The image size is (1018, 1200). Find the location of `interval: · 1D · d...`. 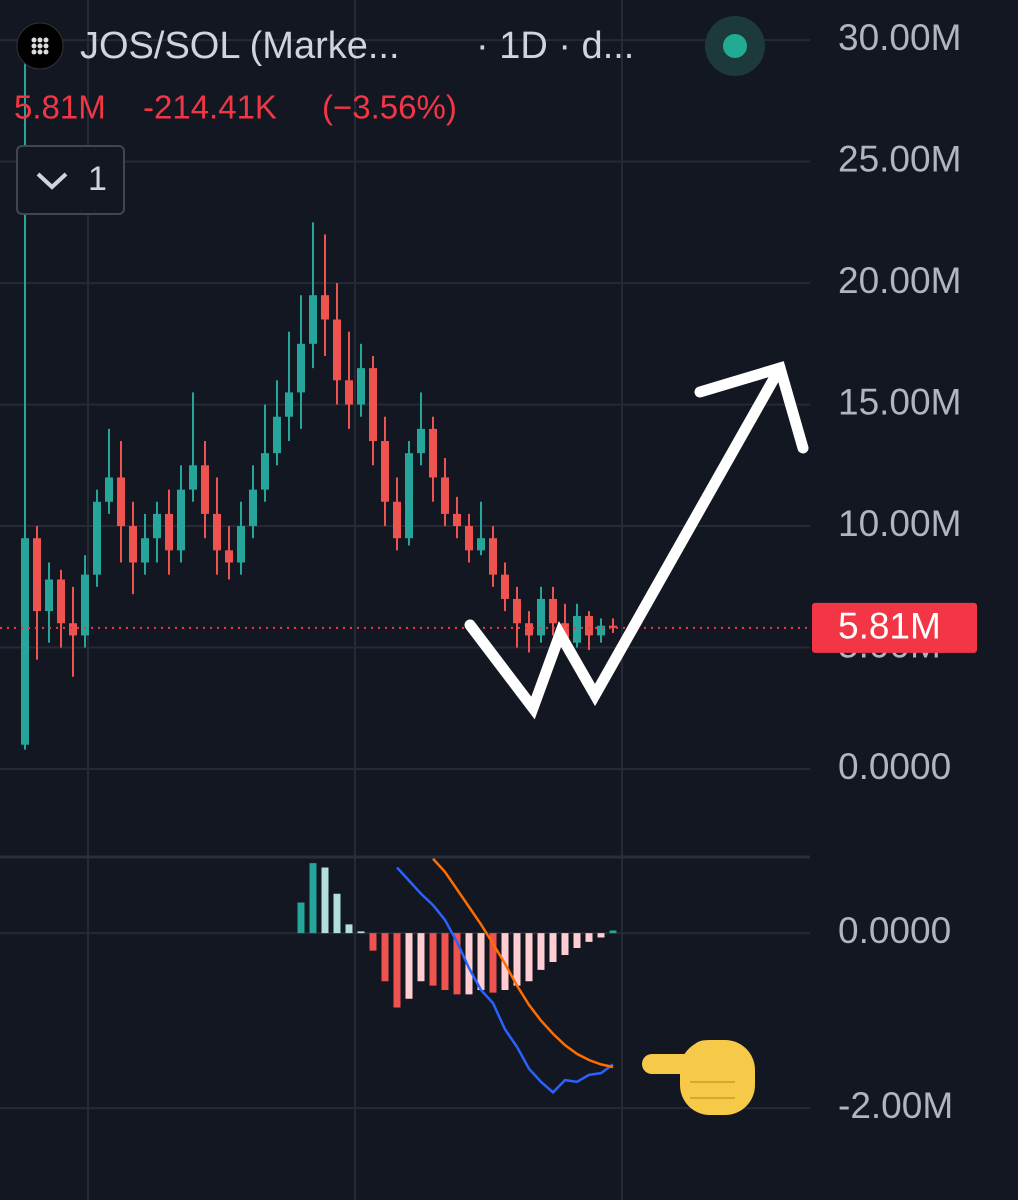

interval: · 1D · d... is located at coordinates (555, 46).